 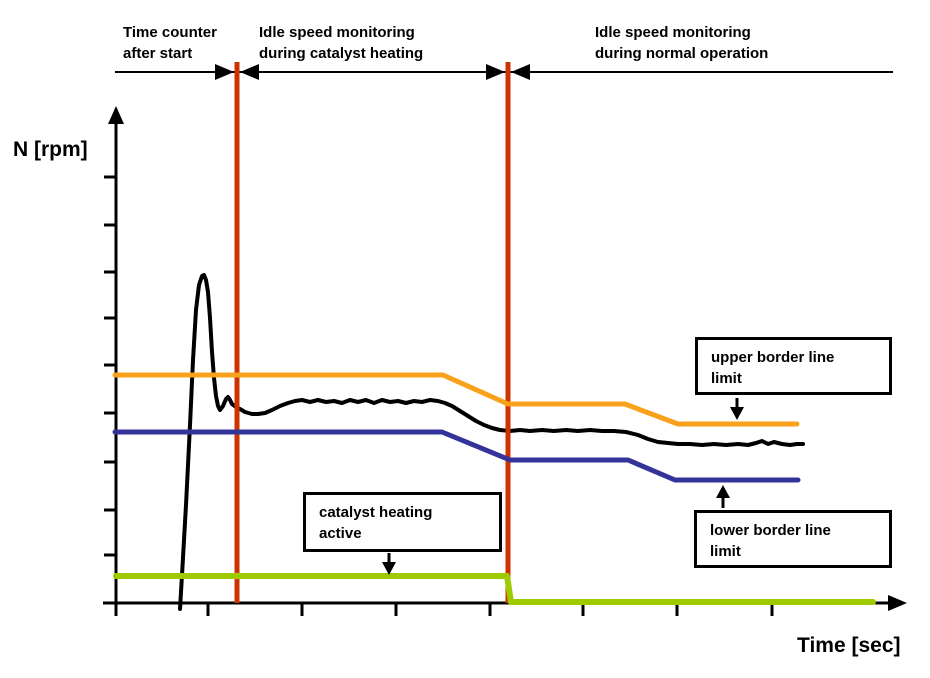 What do you see at coordinates (456, 456) in the screenshot?
I see `lower-border-line-limit` at bounding box center [456, 456].